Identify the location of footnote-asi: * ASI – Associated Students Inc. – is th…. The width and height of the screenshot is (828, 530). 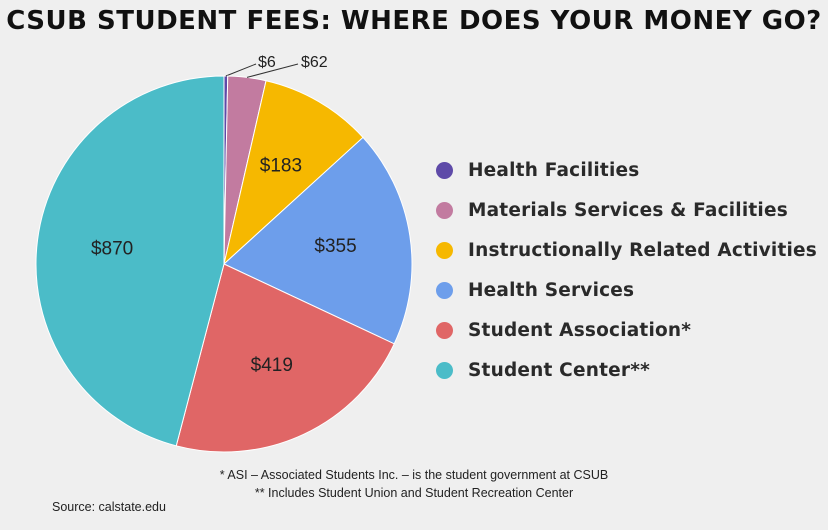
(414, 475).